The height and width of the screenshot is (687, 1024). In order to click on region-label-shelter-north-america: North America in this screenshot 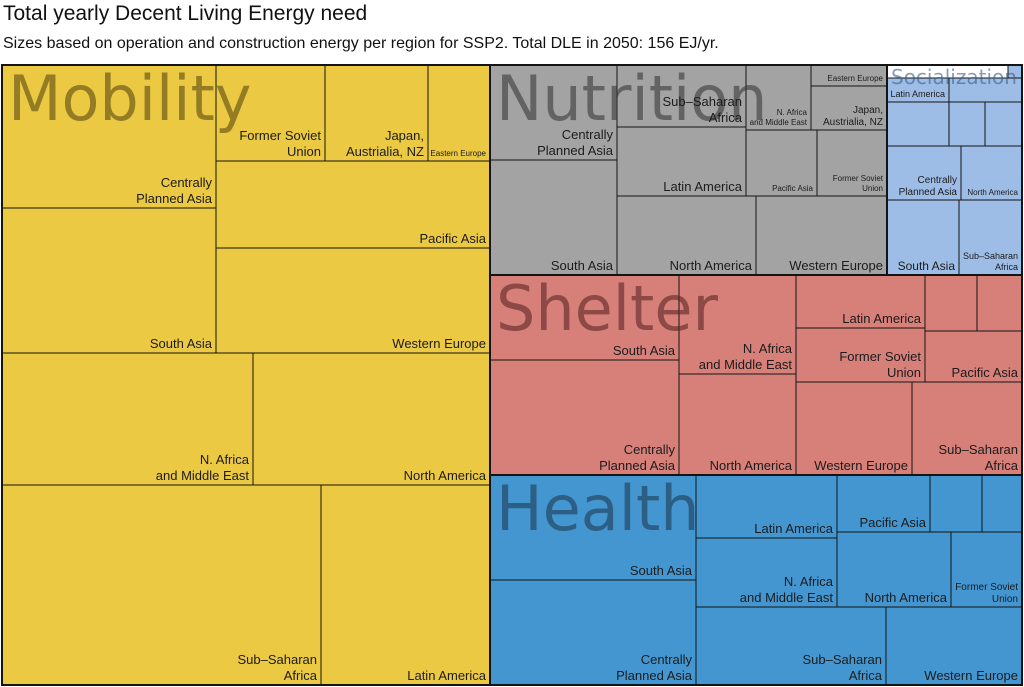, I will do `click(751, 465)`.